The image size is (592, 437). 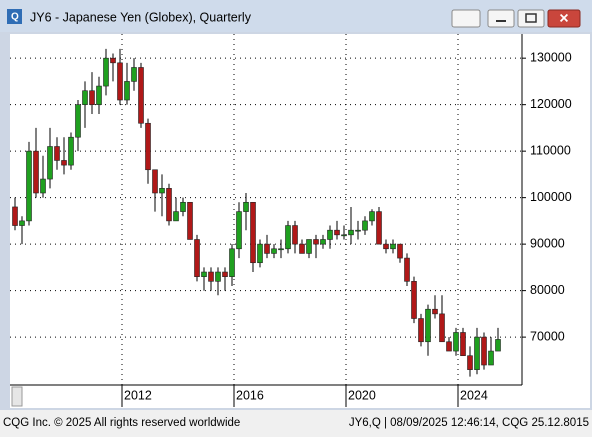 I want to click on close-glyph: ✕, so click(x=564, y=18).